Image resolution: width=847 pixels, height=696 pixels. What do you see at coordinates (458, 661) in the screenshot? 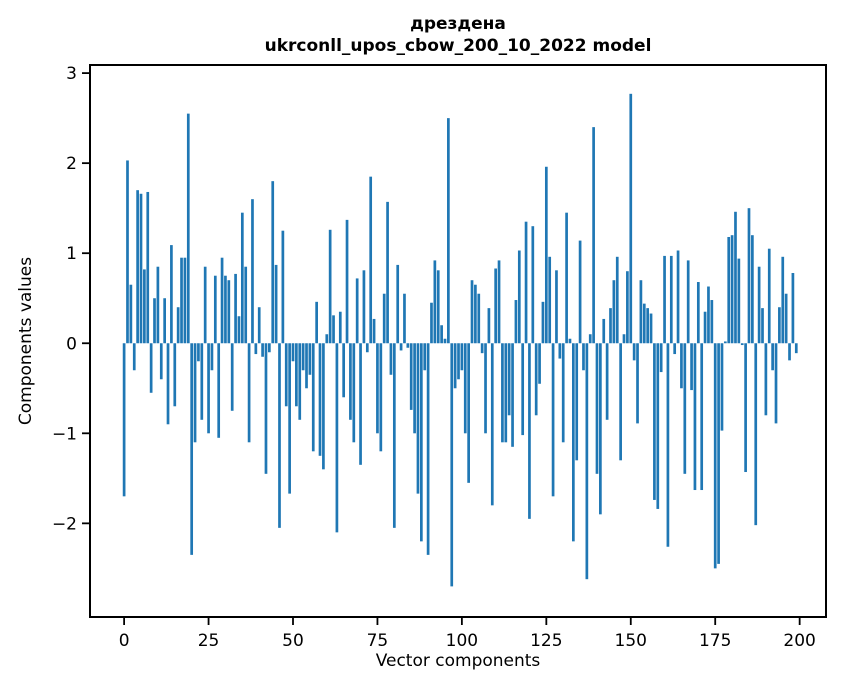
I see `x-axis-label: Vector components` at bounding box center [458, 661].